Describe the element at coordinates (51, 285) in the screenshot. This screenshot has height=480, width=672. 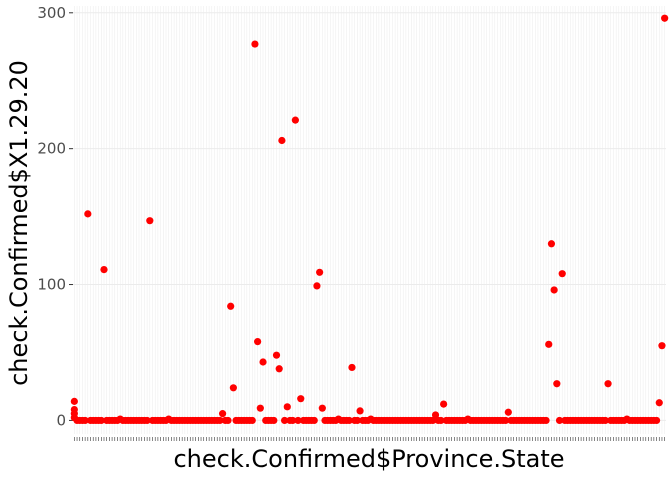
I see `y-tick-label: 100` at that location.